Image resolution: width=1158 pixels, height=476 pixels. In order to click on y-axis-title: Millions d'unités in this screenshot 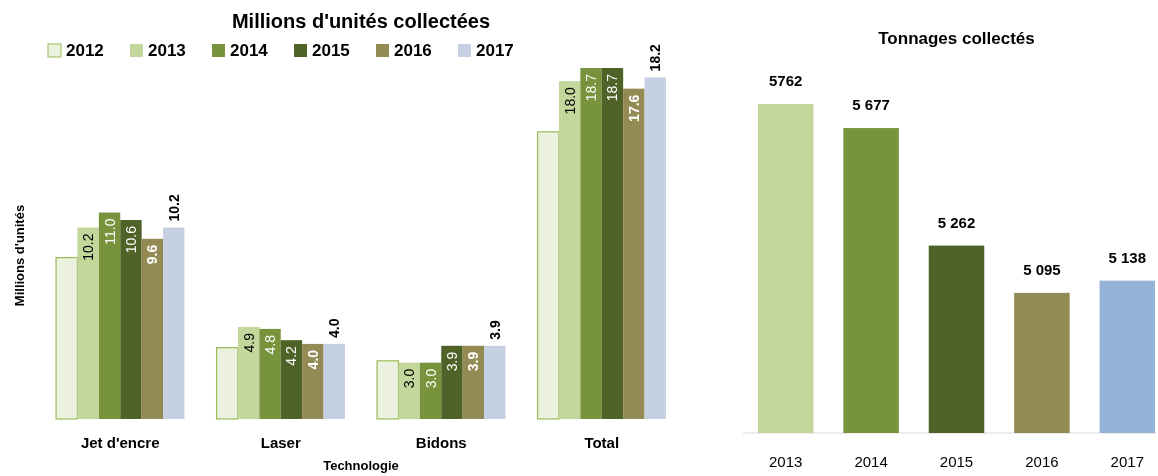, I will do `click(19, 255)`.